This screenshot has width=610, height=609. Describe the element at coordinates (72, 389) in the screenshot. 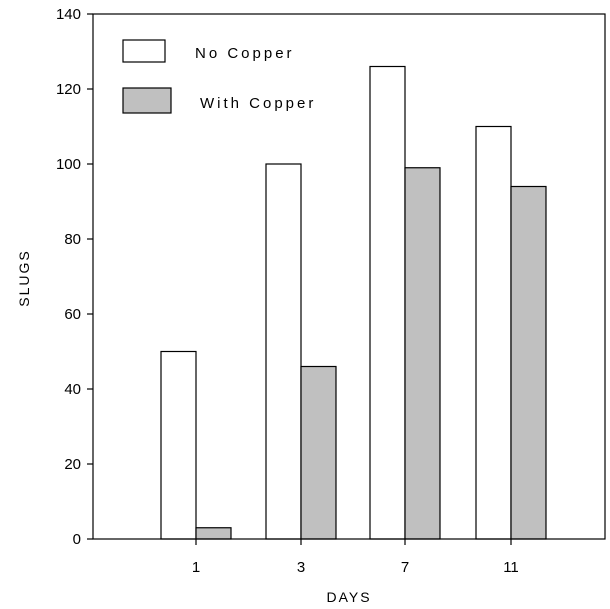

I see `y-tick-label: 40` at that location.